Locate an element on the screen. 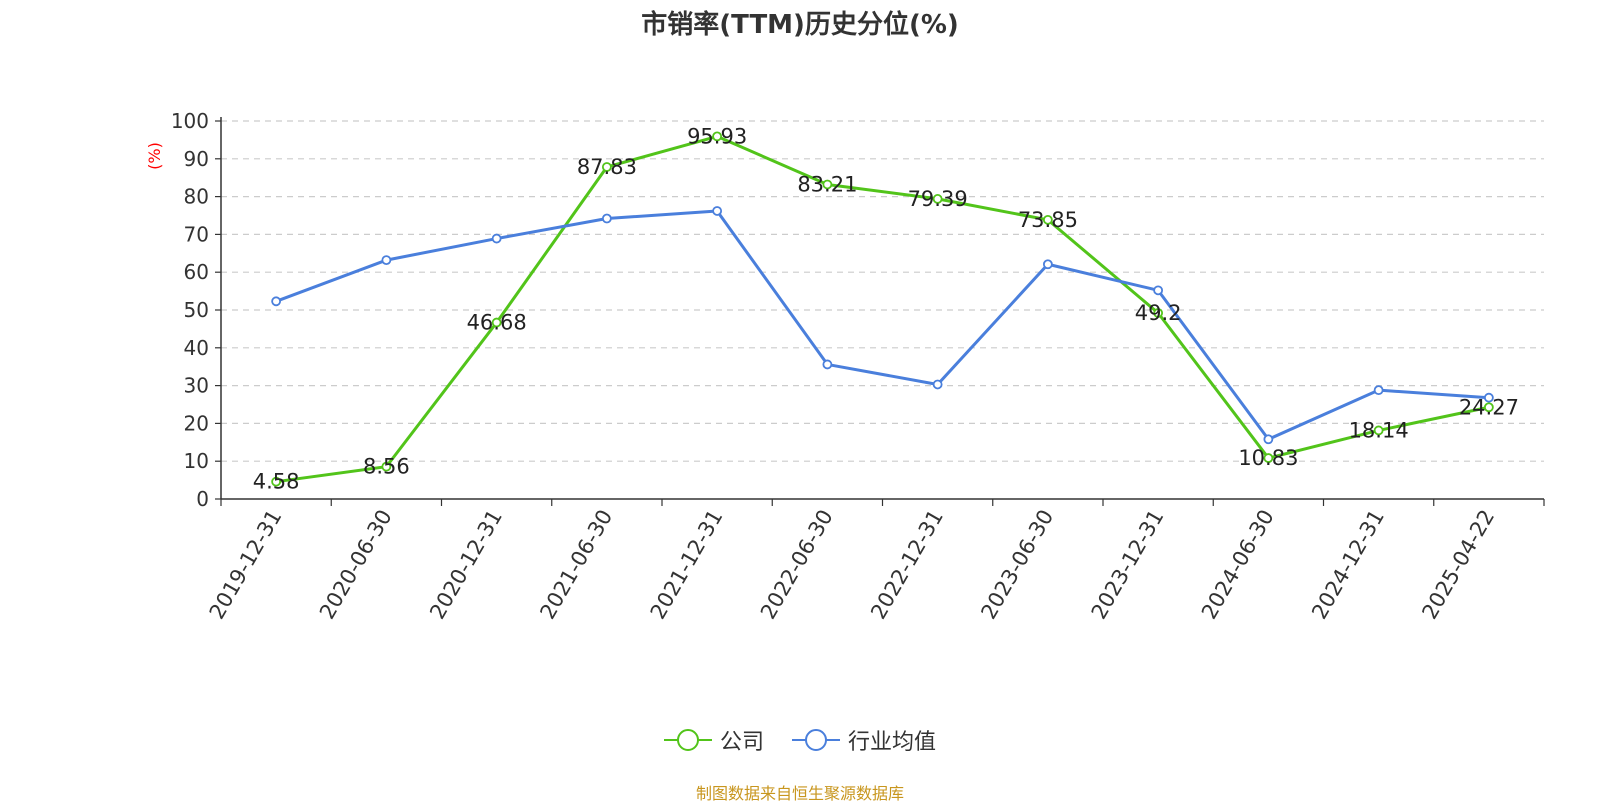 The image size is (1600, 804). chart-title: 市销率(TTM)历史分位(%) is located at coordinates (800, 25).